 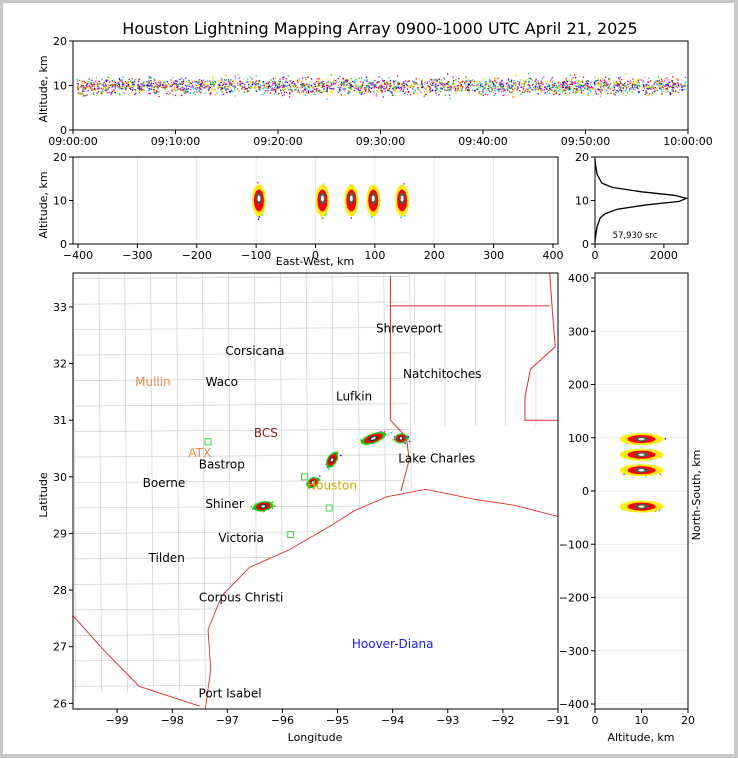 I want to click on county-line, so click(x=241, y=303).